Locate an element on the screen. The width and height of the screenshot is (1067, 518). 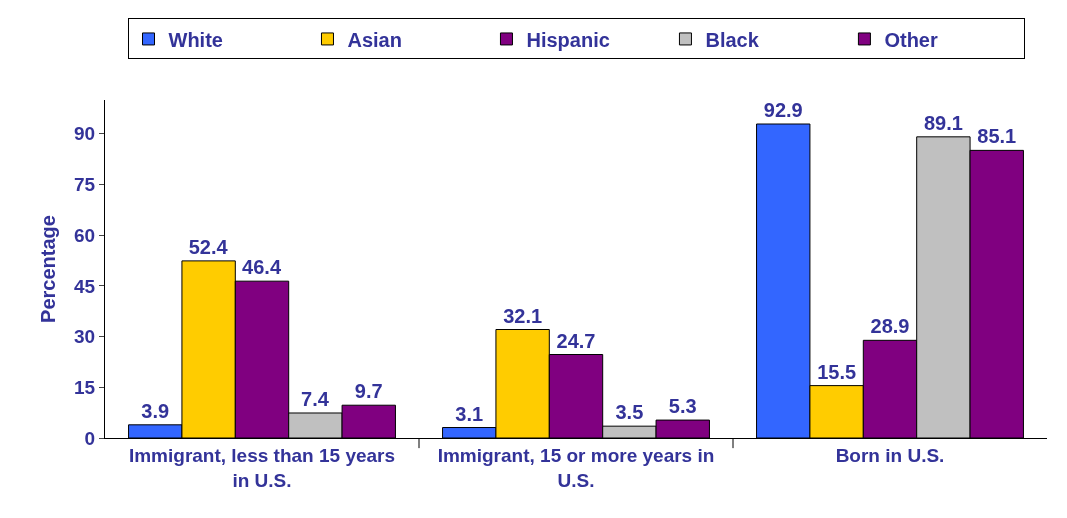
data-label: 3.1 is located at coordinates (469, 413).